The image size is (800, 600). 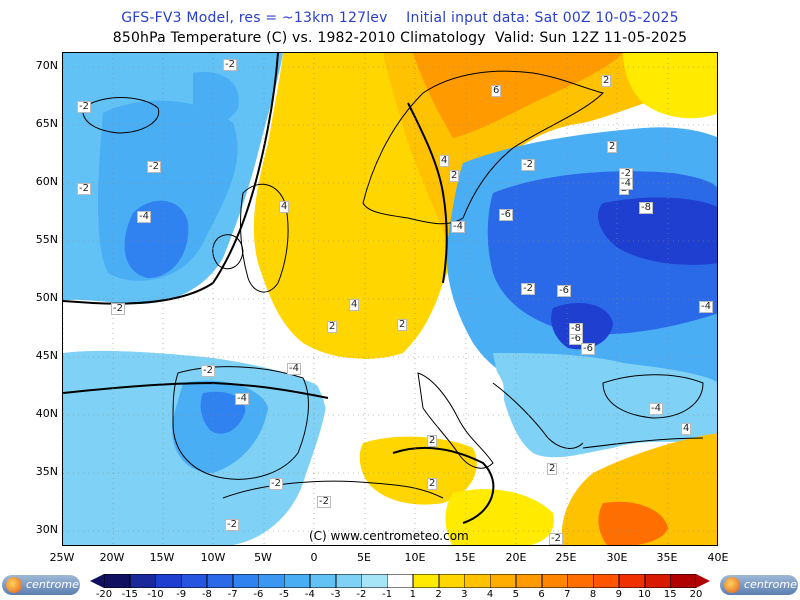 I want to click on lat-label: 60N, so click(x=46, y=181).